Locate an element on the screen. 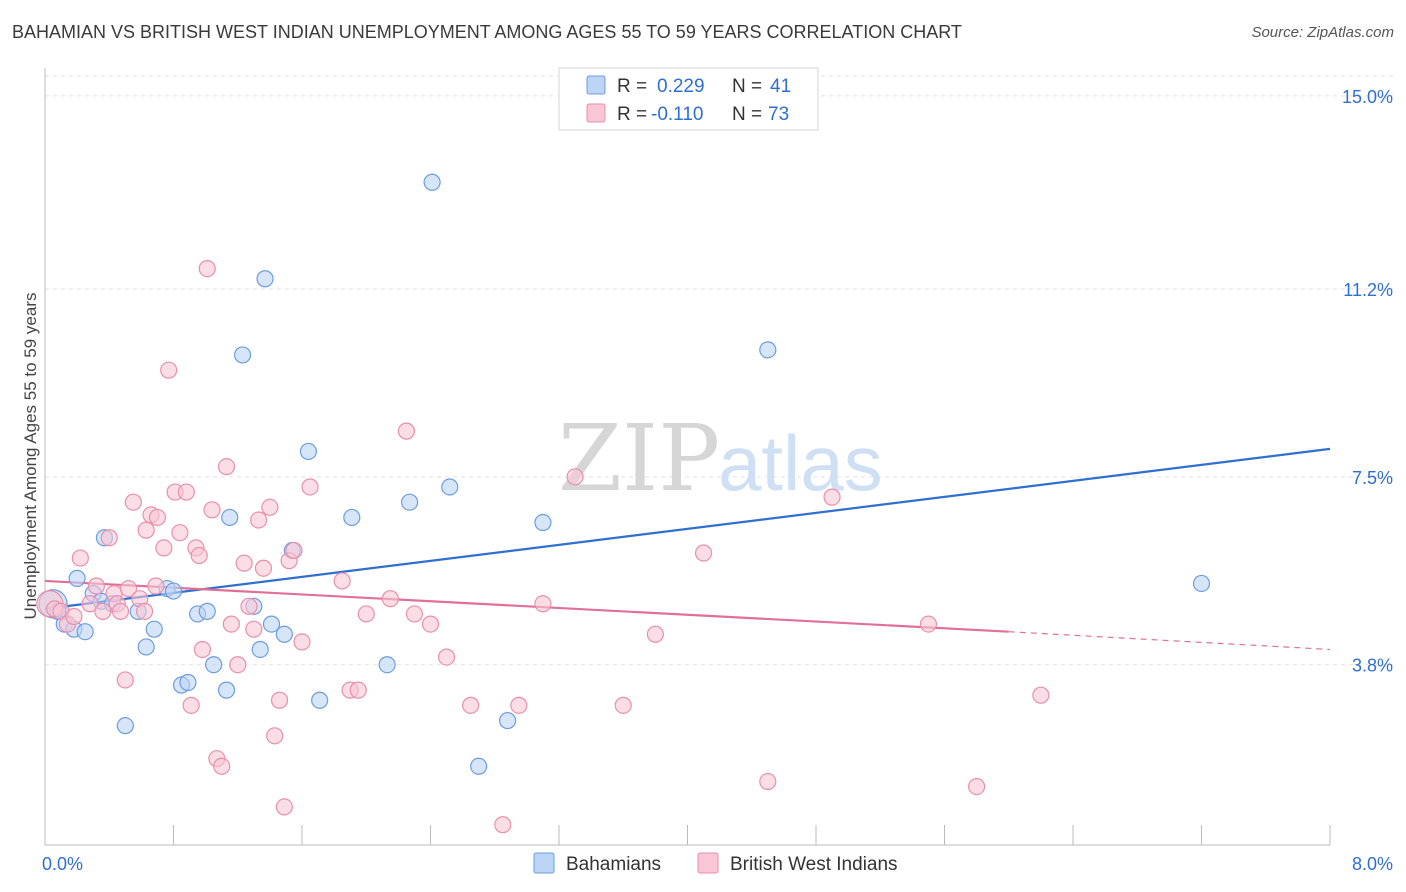 This screenshot has width=1406, height=892. r-value-pink: -0.110 is located at coordinates (677, 114).